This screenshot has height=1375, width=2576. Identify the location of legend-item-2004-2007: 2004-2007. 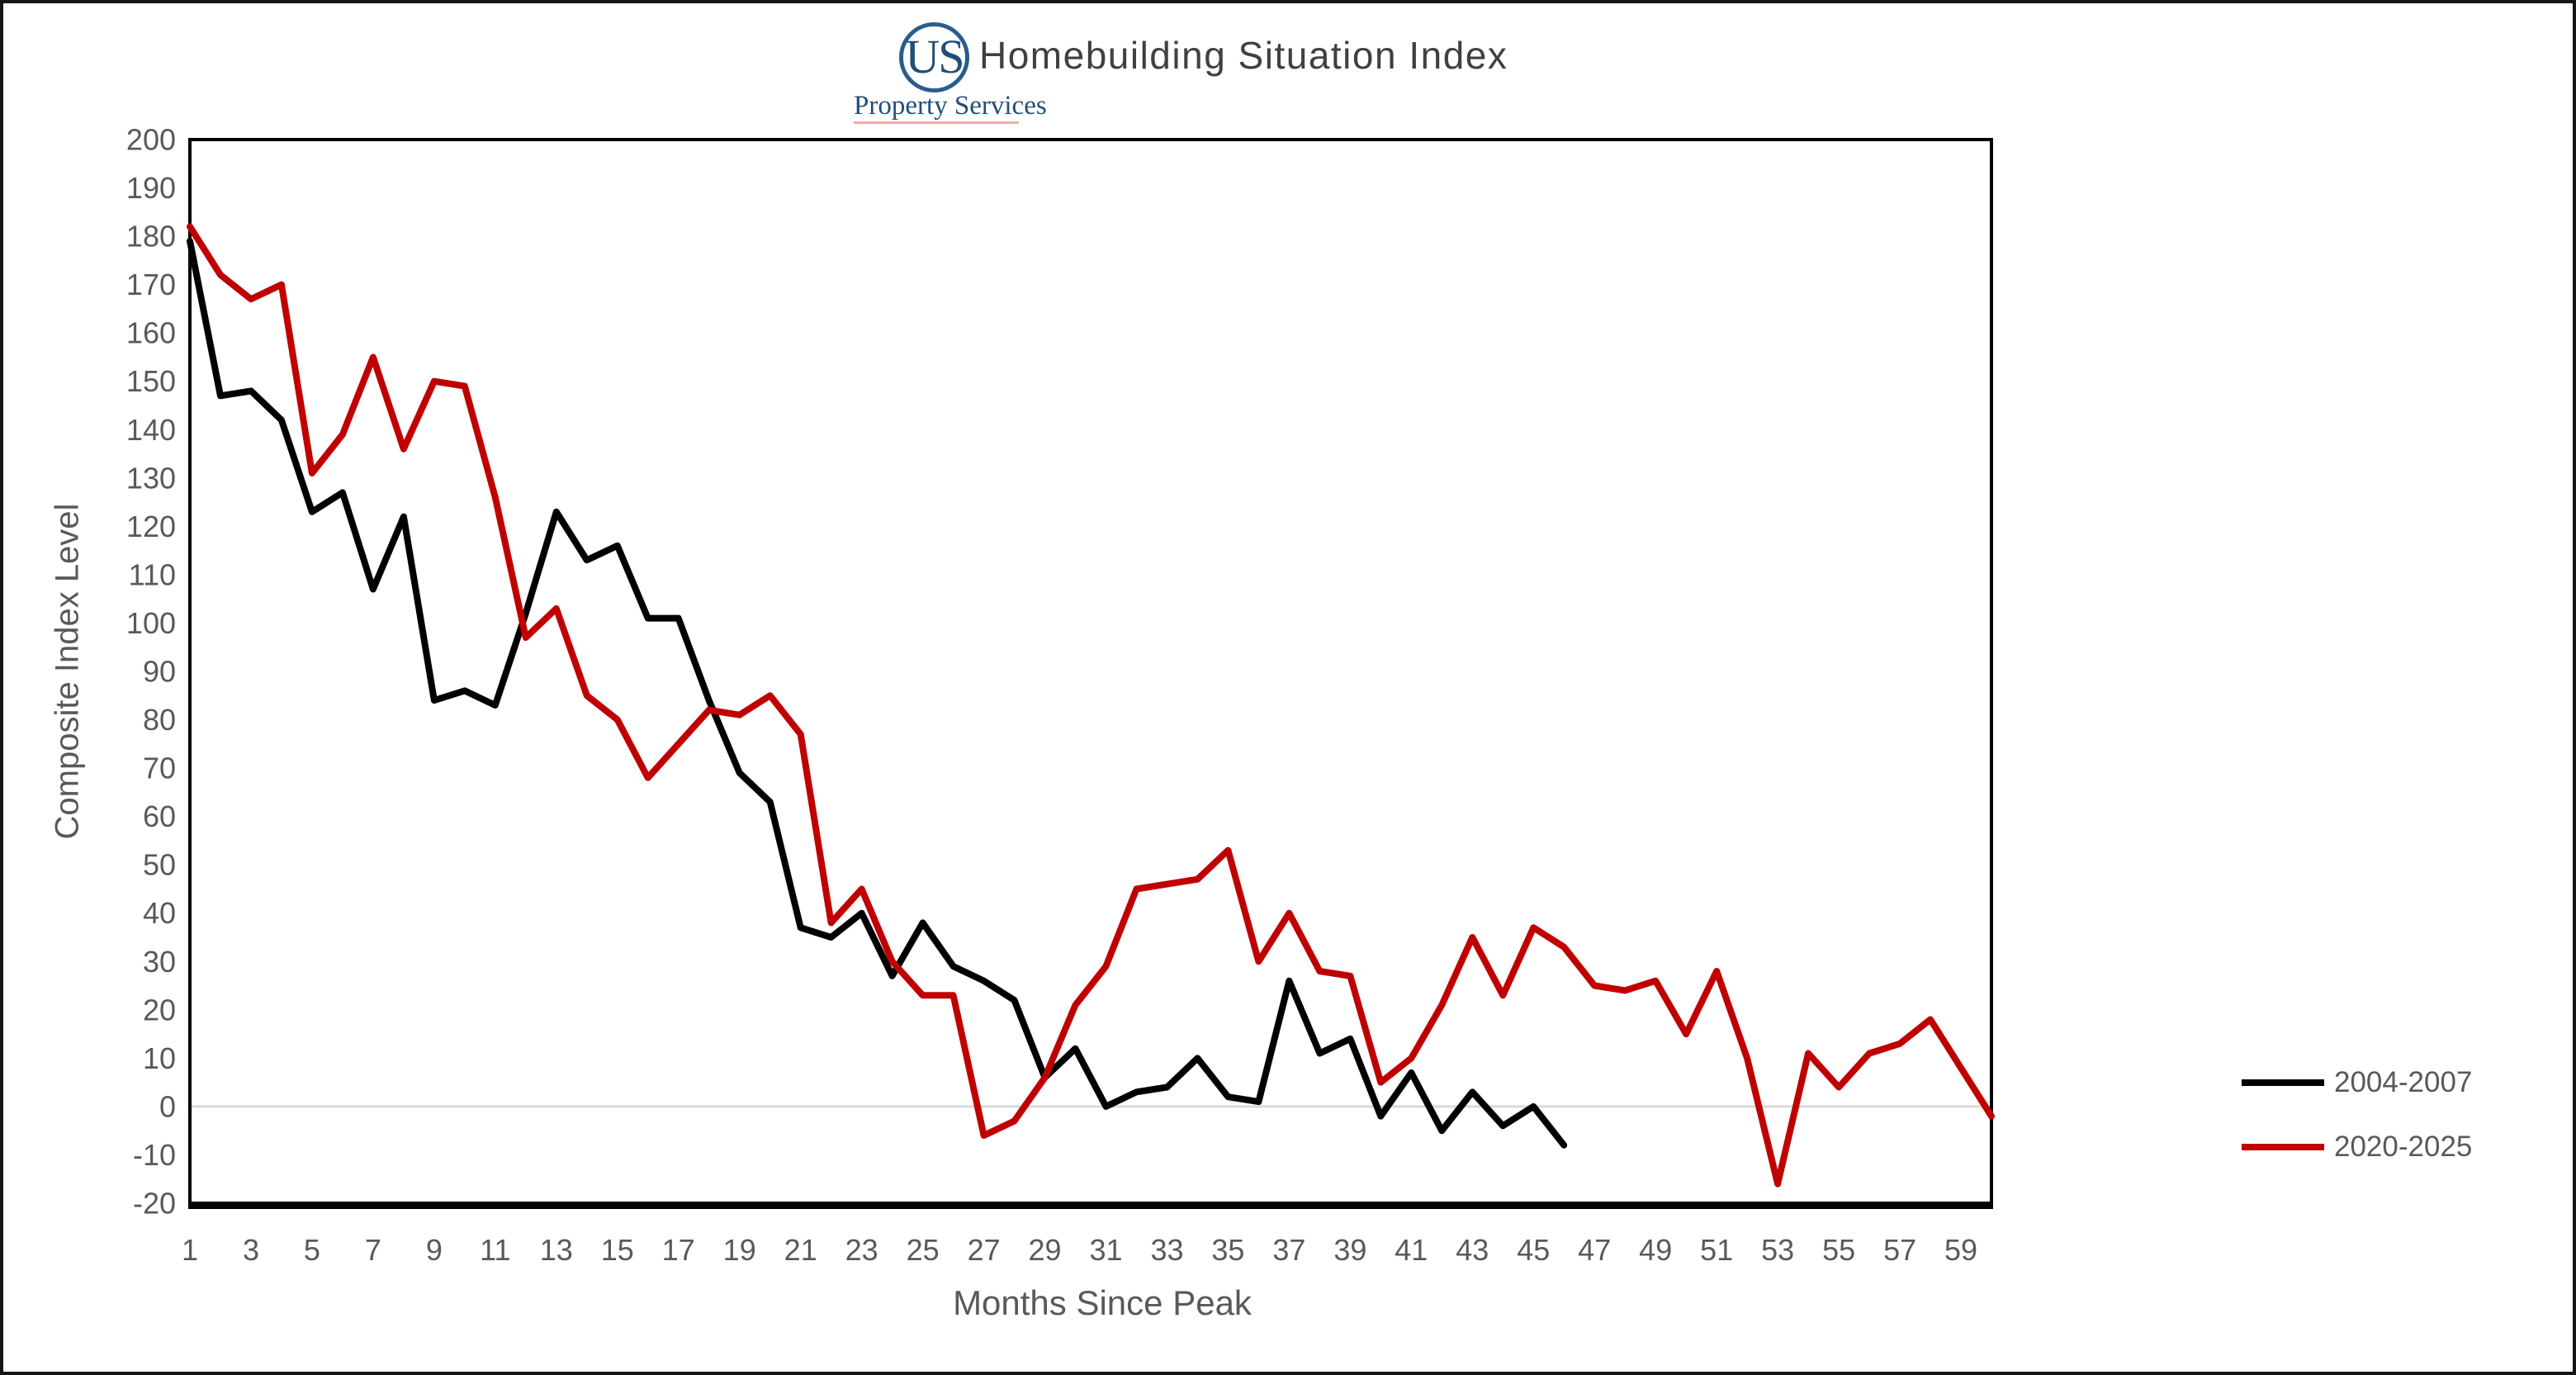
(2357, 1082).